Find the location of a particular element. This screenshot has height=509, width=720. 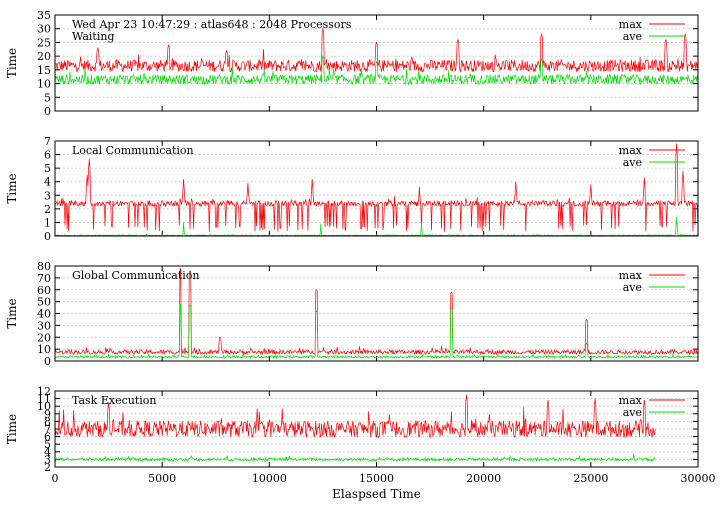

plot-frame is located at coordinates (376, 429).